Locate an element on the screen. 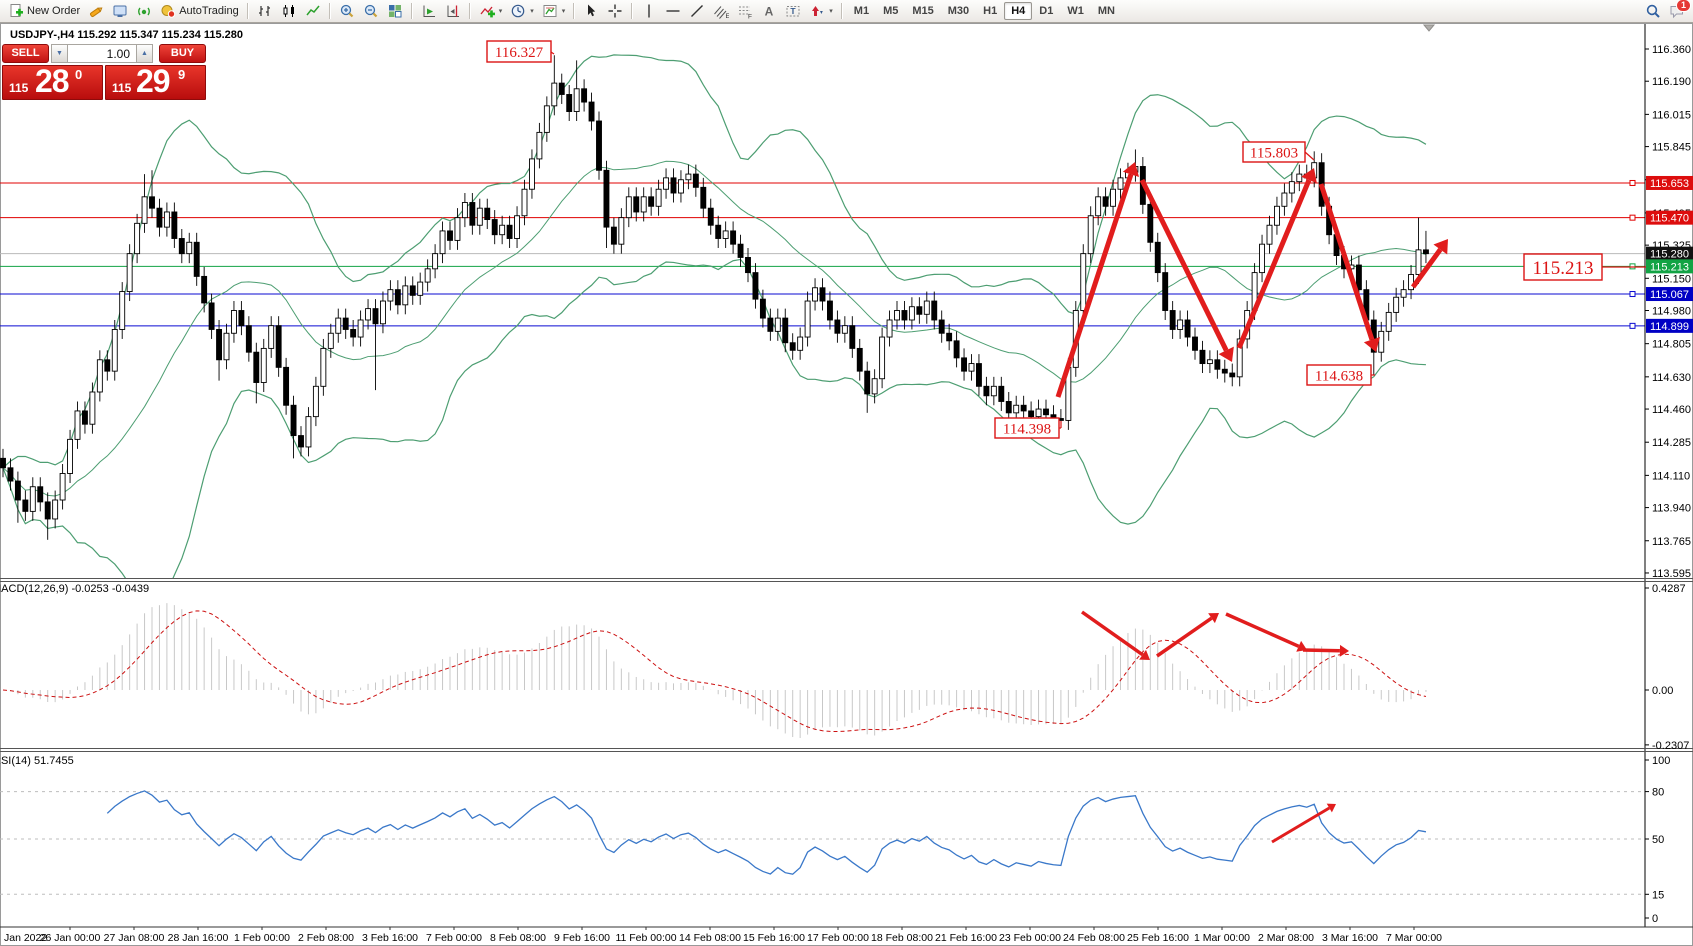  new-order-icon is located at coordinates (16, 11).